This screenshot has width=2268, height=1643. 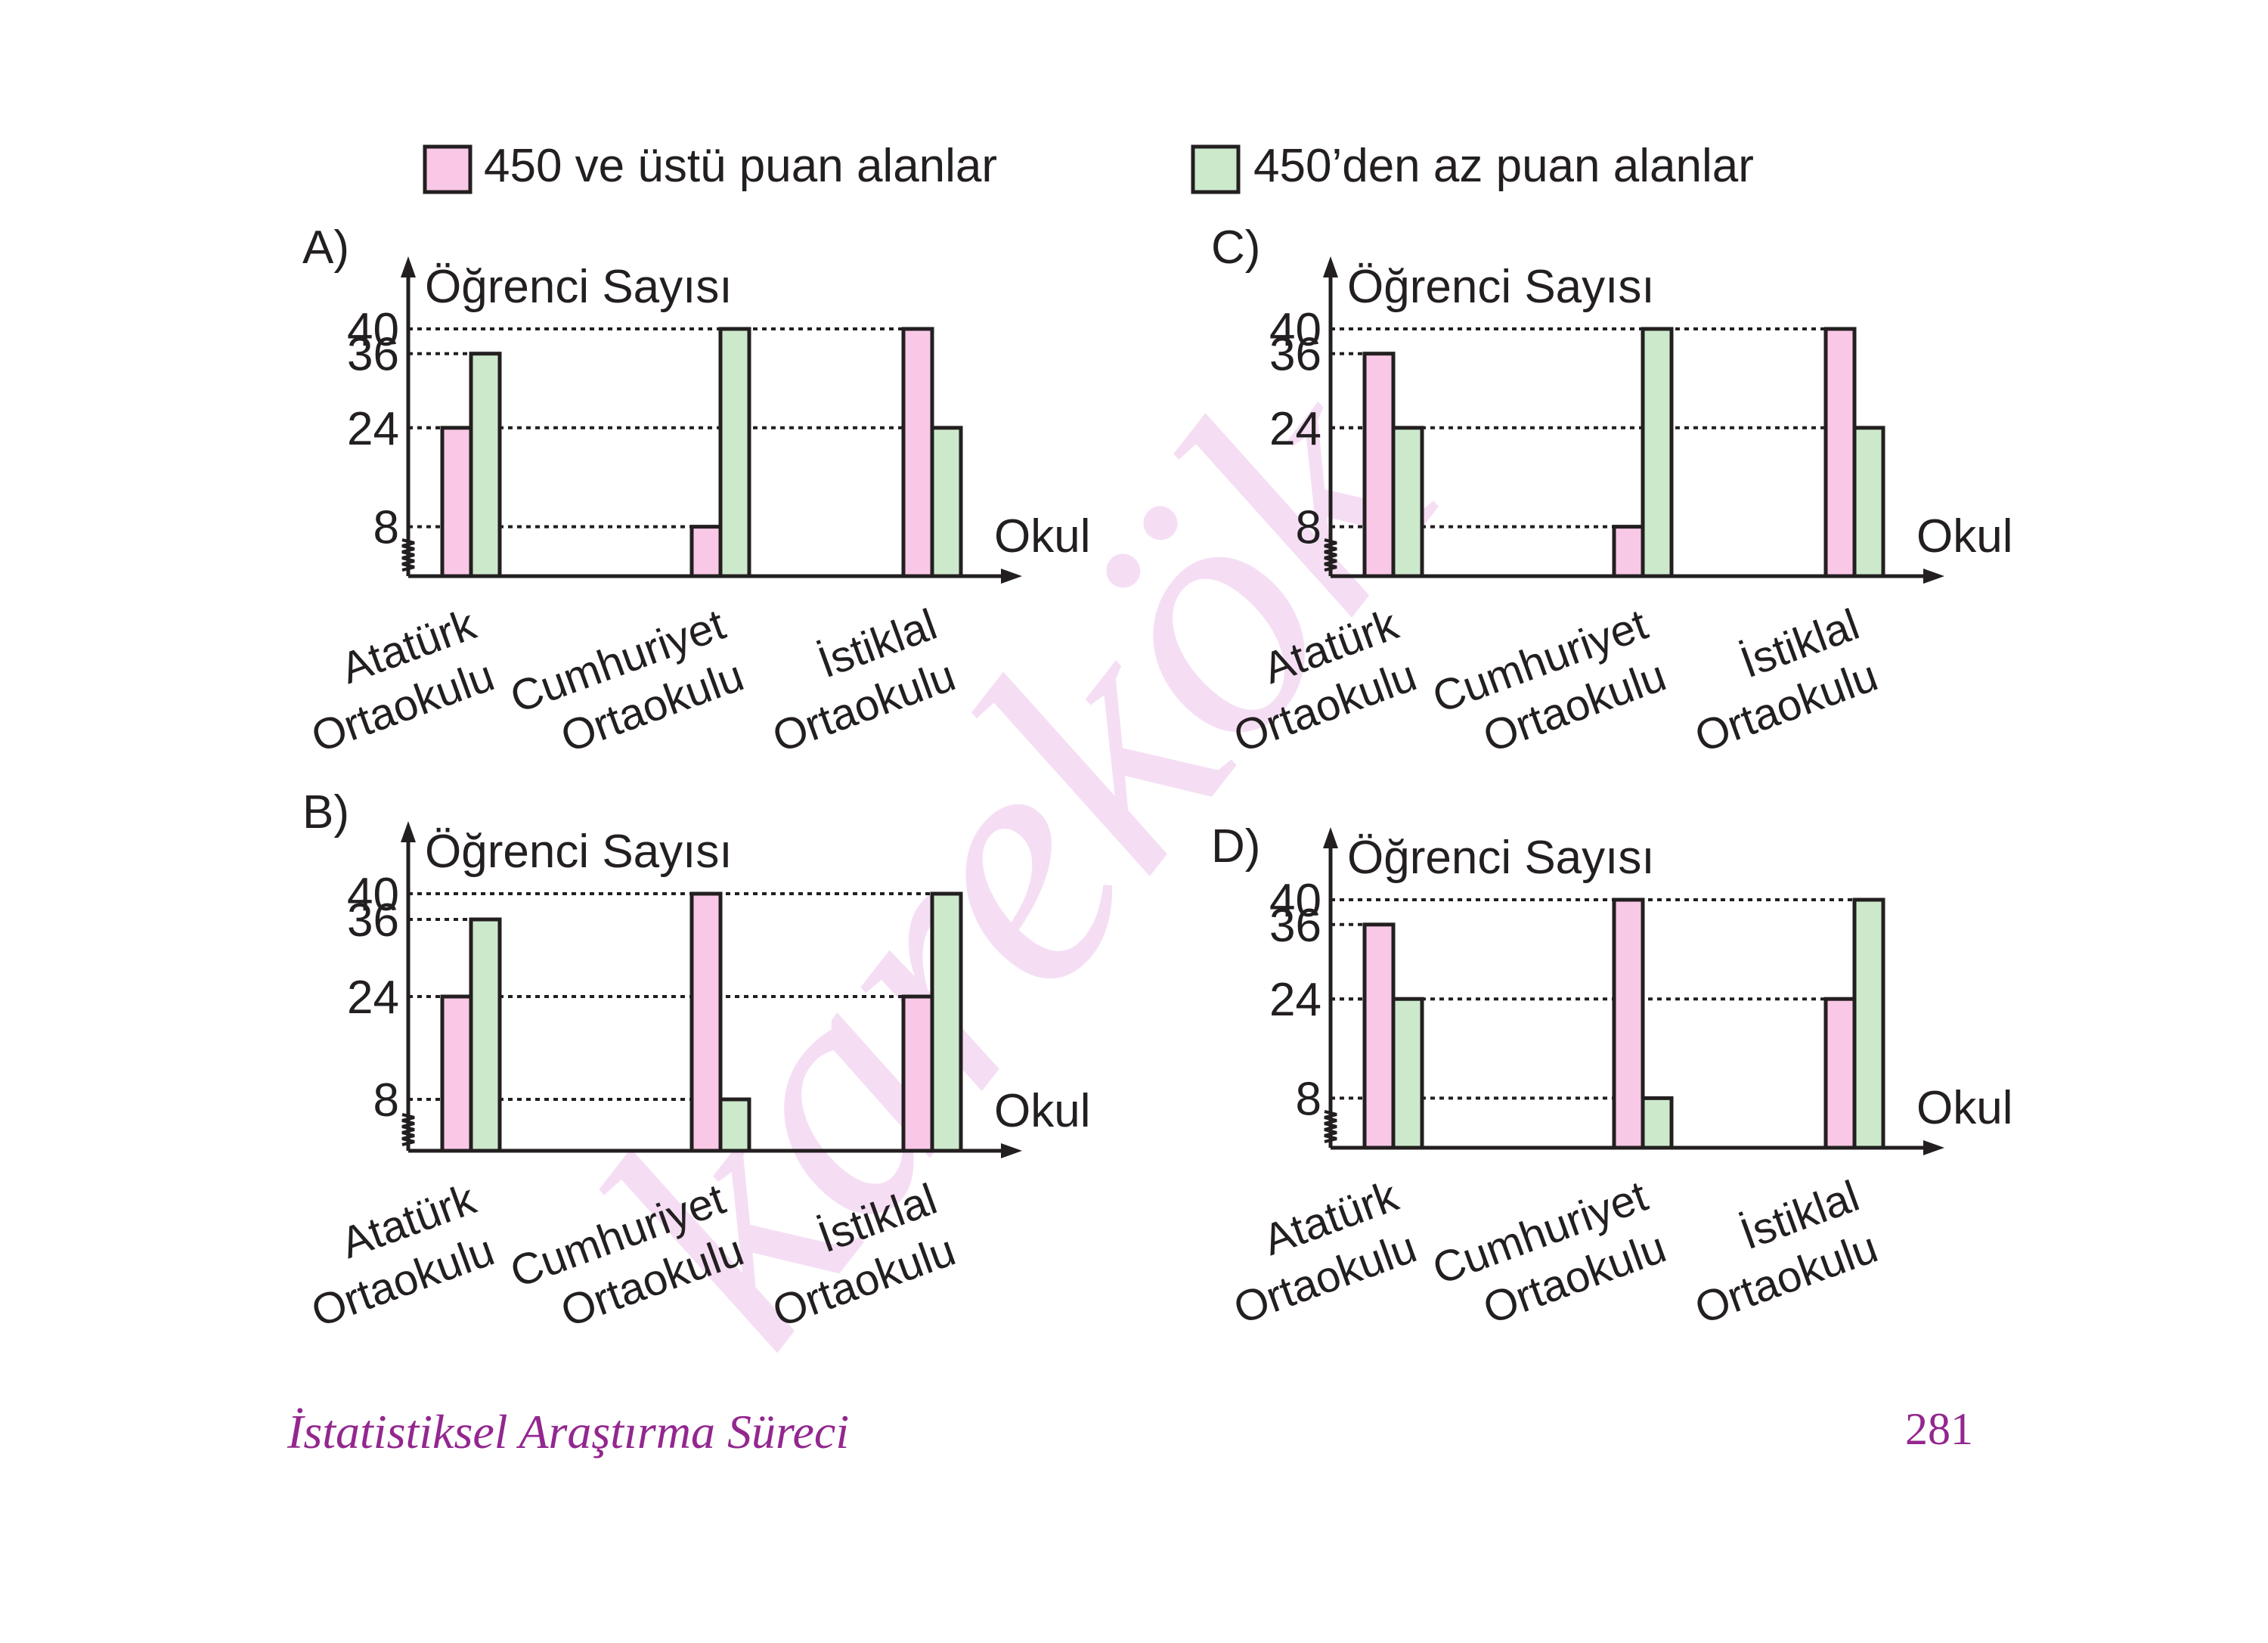 What do you see at coordinates (1235, 248) in the screenshot?
I see `option-label: C)` at bounding box center [1235, 248].